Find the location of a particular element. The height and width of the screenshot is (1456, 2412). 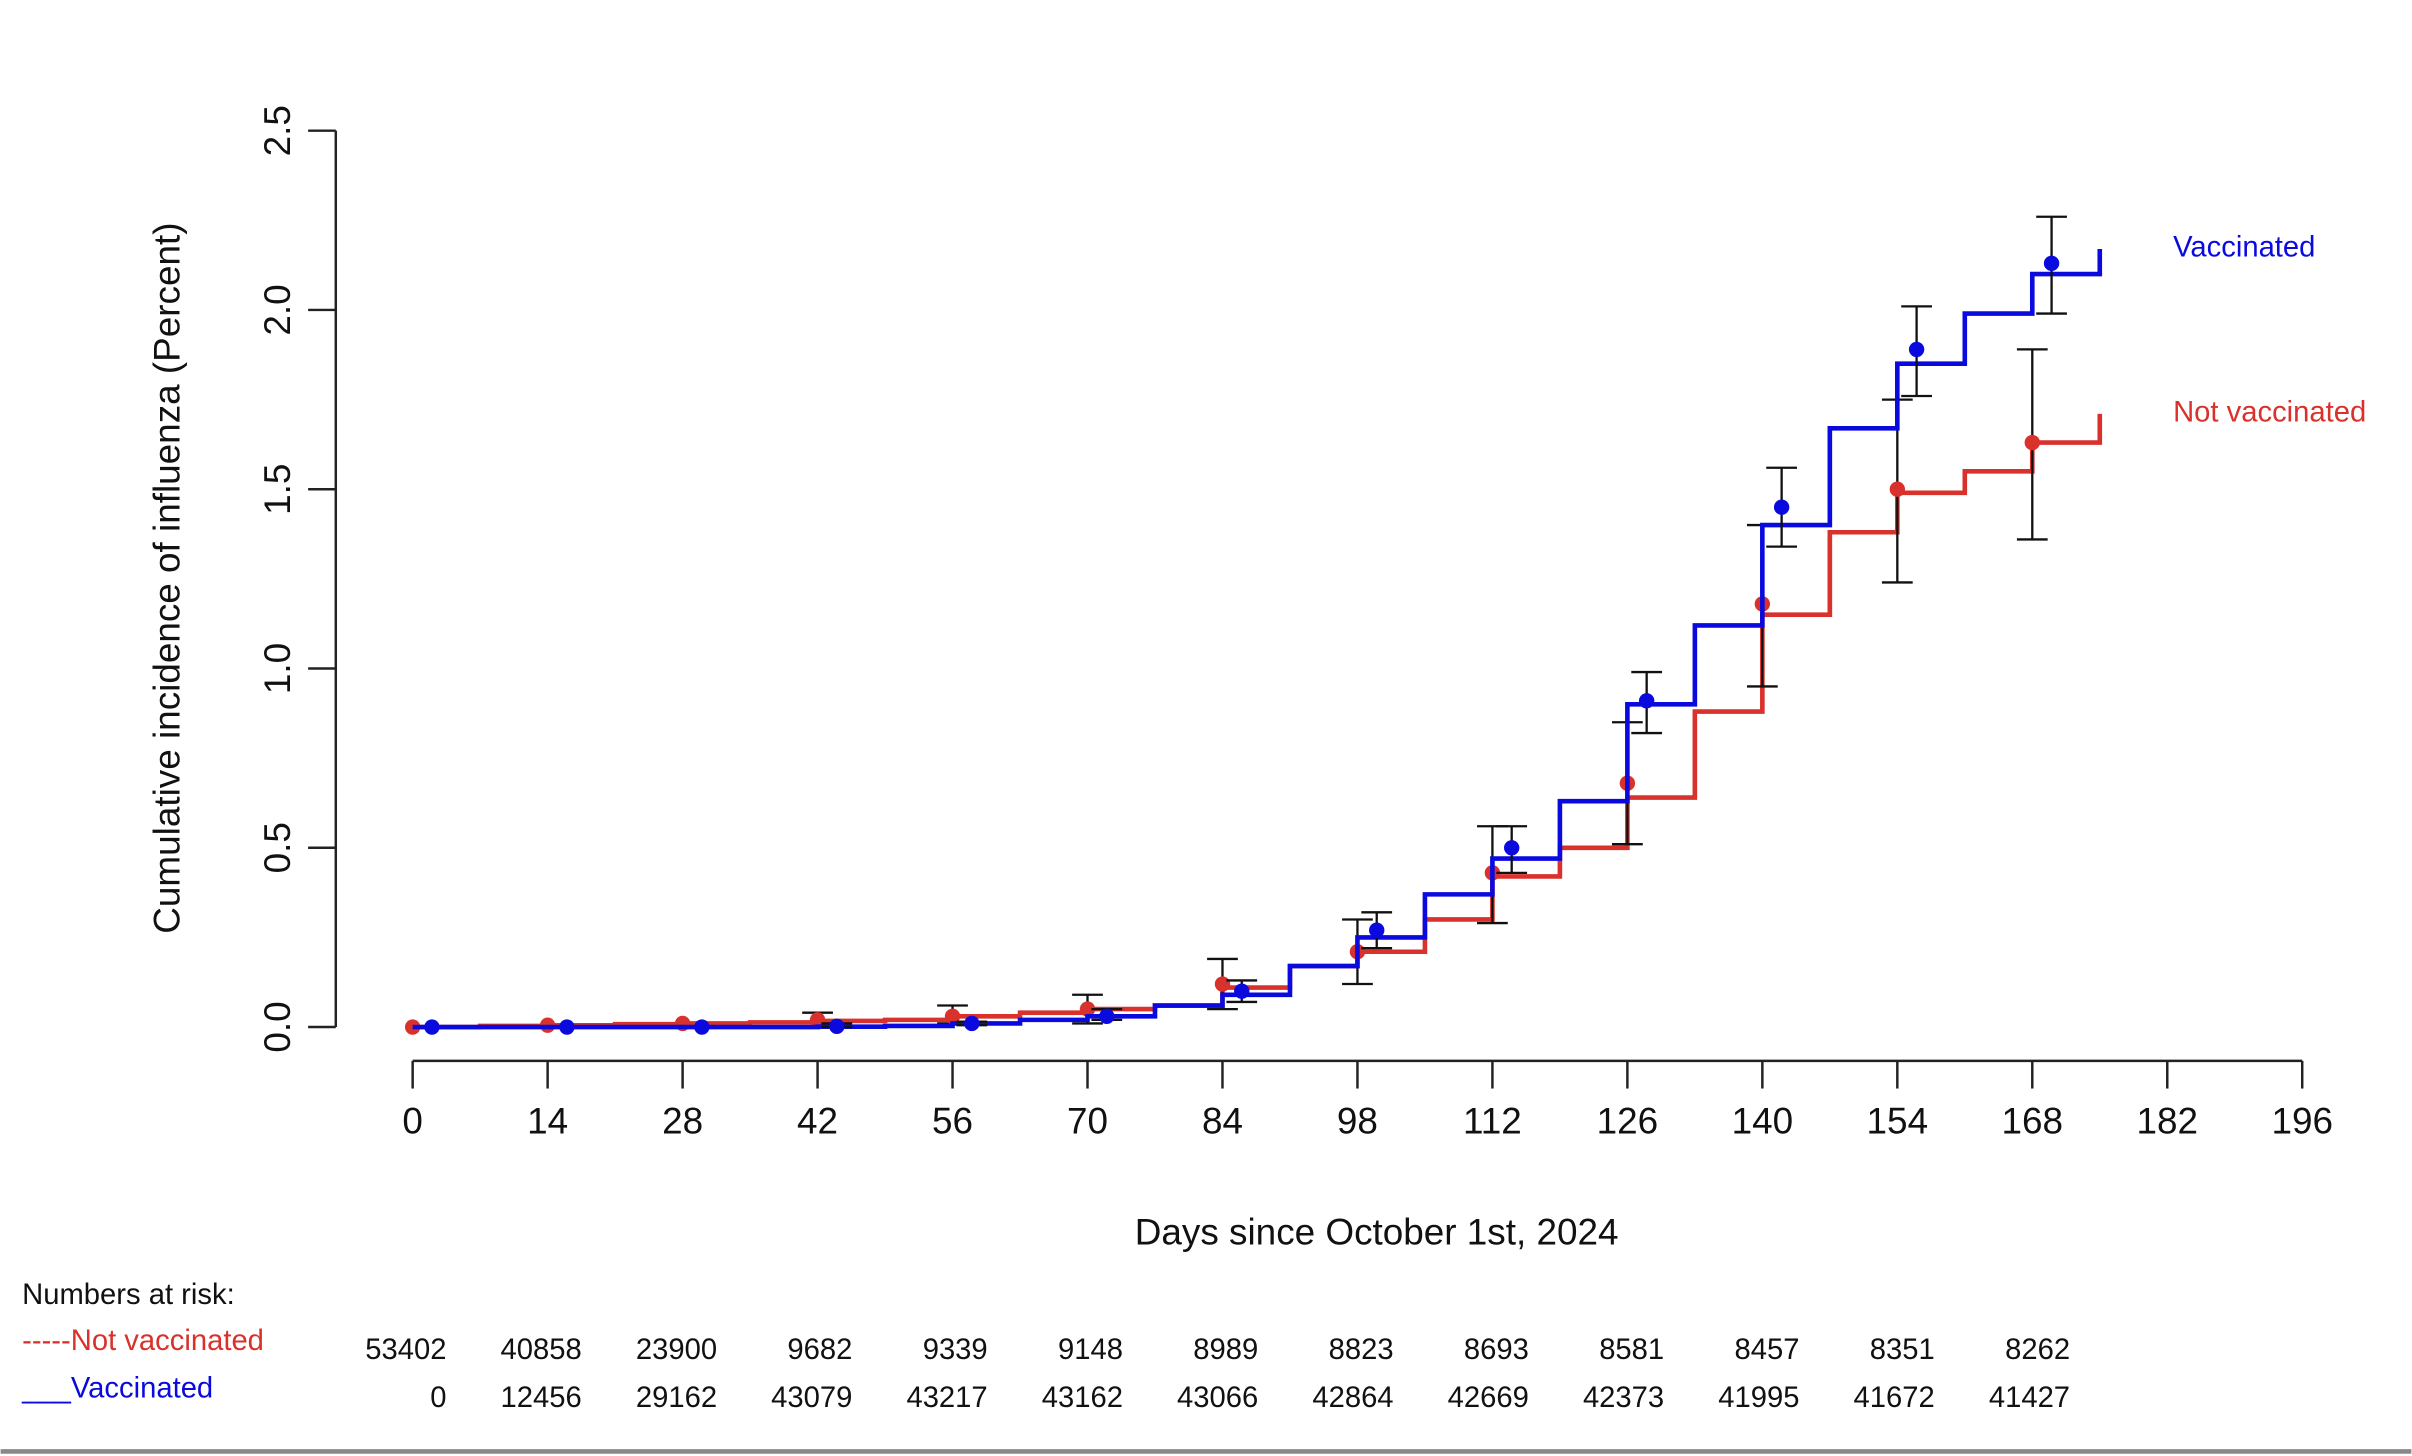

x-tick-label: 154 is located at coordinates (1898, 1121).